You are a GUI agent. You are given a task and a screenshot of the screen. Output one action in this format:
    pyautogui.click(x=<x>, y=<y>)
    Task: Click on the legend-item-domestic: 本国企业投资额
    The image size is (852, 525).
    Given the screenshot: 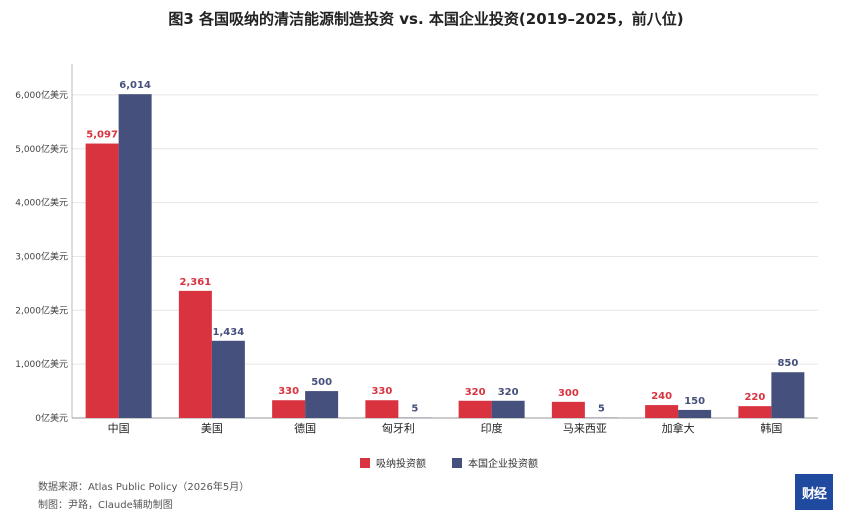 What is the action you would take?
    pyautogui.click(x=495, y=462)
    